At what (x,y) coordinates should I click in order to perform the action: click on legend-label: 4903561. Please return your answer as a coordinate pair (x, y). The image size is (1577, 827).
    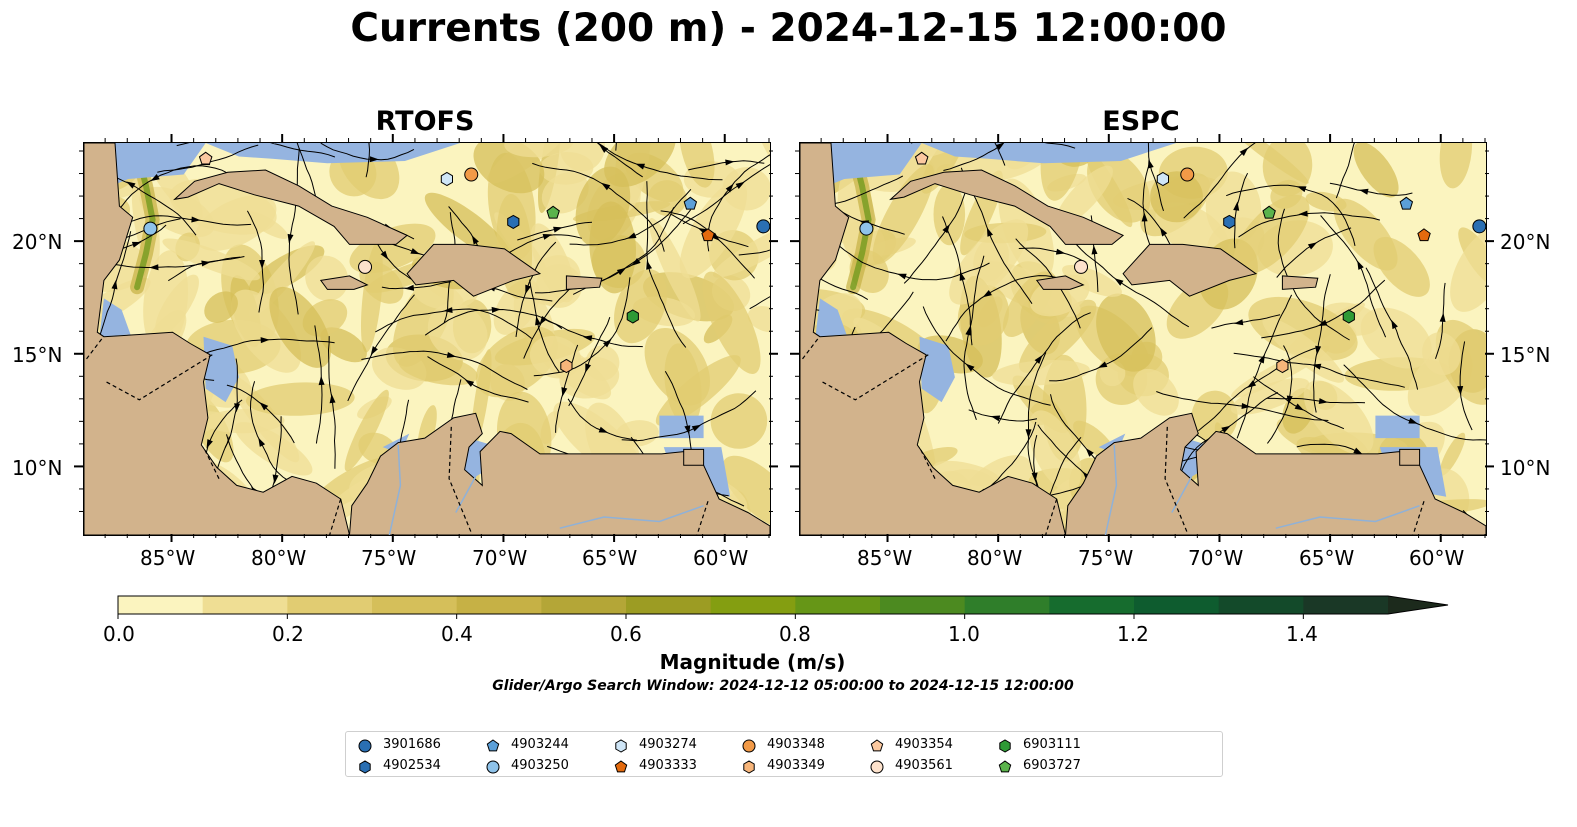
    Looking at the image, I should click on (924, 765).